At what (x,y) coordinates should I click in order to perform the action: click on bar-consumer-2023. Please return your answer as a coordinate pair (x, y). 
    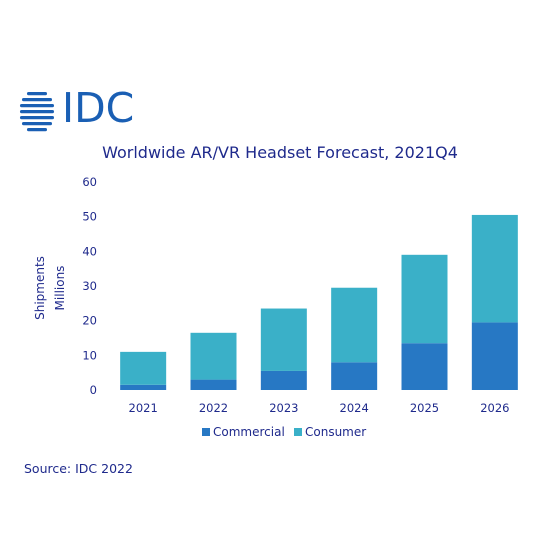
    Looking at the image, I should click on (283, 339).